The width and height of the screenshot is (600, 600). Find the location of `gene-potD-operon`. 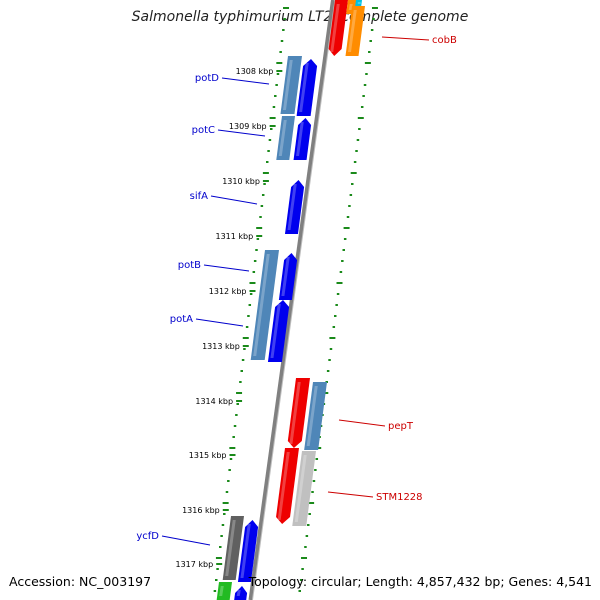

gene-potD-operon is located at coordinates (291, 85).